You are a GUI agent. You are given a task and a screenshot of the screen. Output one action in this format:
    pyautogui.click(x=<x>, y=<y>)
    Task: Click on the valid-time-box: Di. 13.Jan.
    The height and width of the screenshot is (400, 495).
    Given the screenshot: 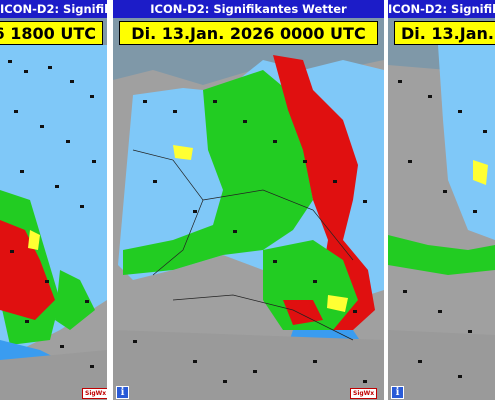 What is the action you would take?
    pyautogui.click(x=444, y=33)
    